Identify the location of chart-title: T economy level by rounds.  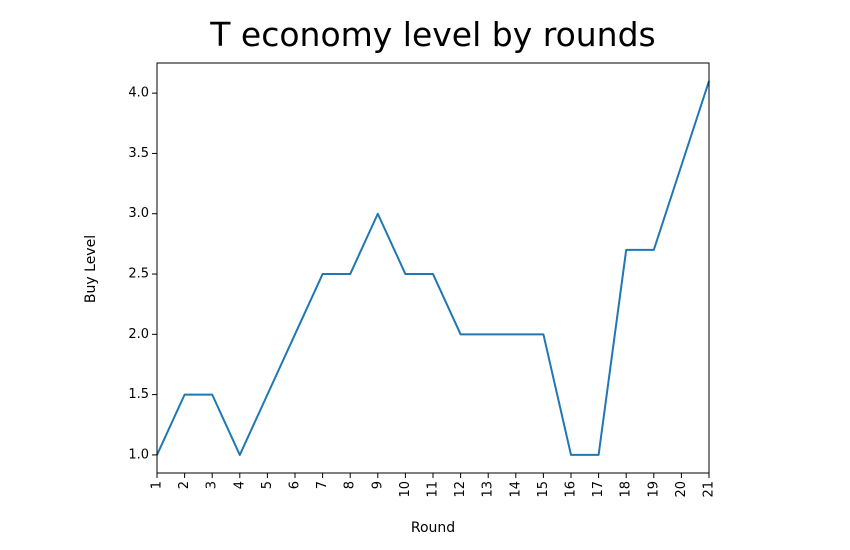
(432, 34).